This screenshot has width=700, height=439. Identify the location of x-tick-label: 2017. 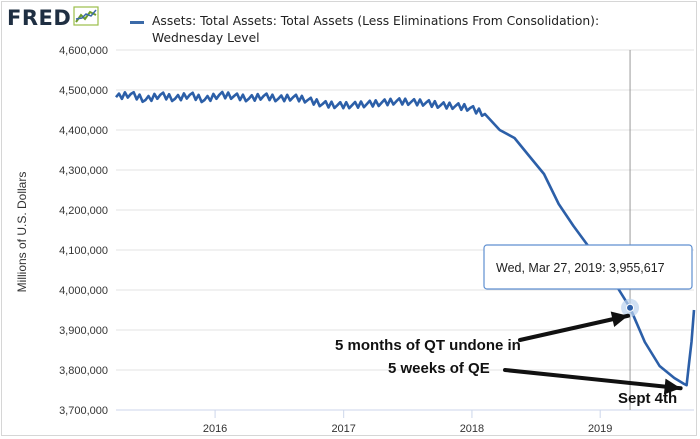
(343, 429).